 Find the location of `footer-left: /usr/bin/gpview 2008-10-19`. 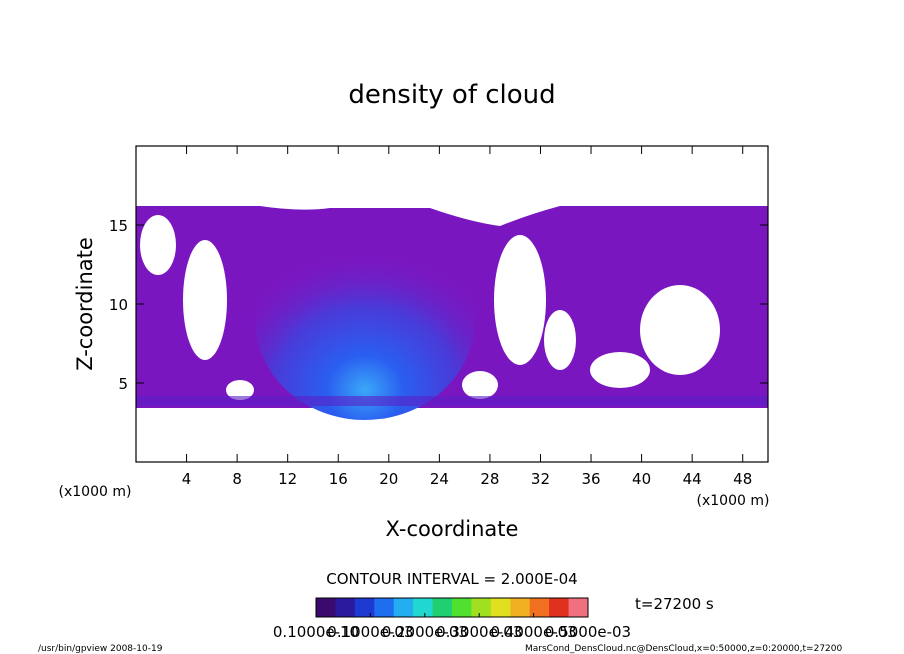

footer-left: /usr/bin/gpview 2008-10-19 is located at coordinates (100, 649).